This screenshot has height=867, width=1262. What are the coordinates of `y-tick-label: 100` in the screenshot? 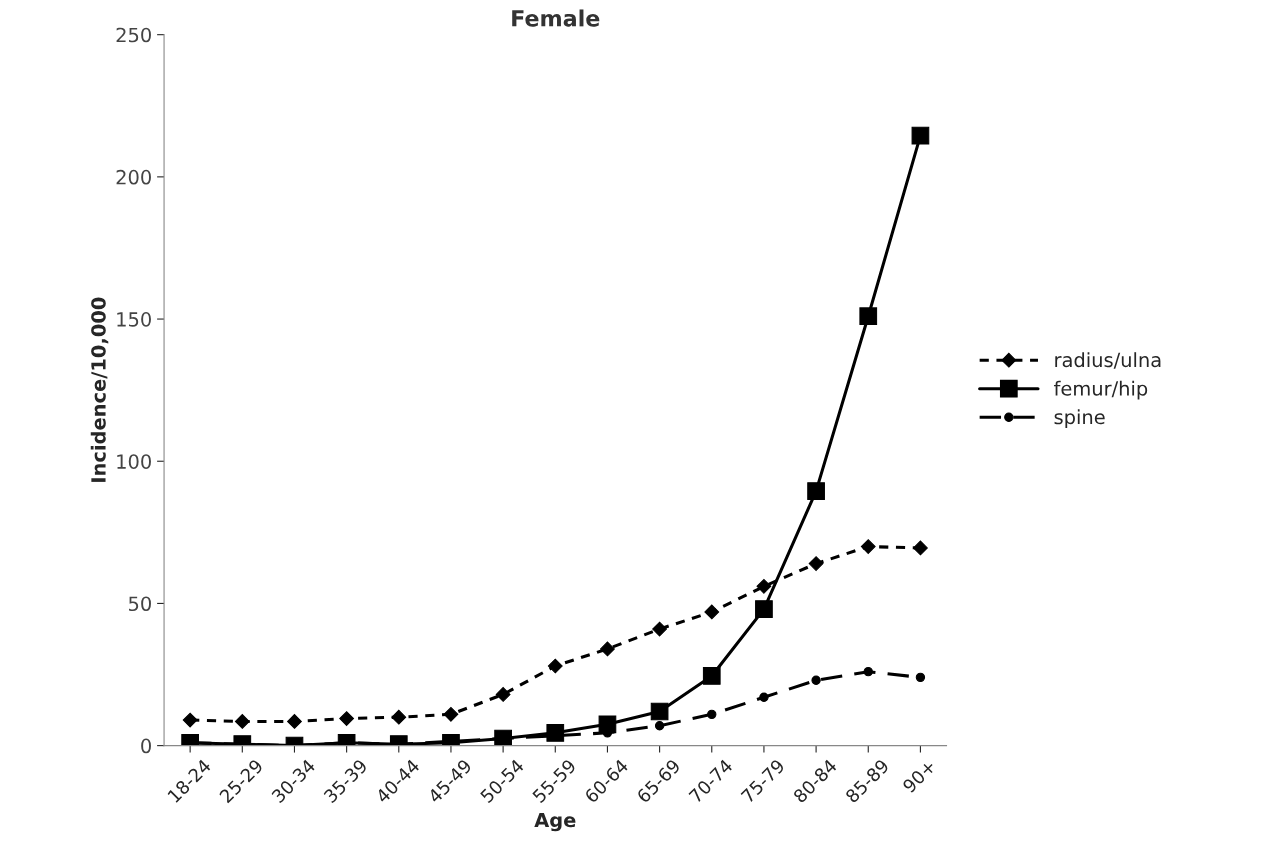 It's located at (134, 461).